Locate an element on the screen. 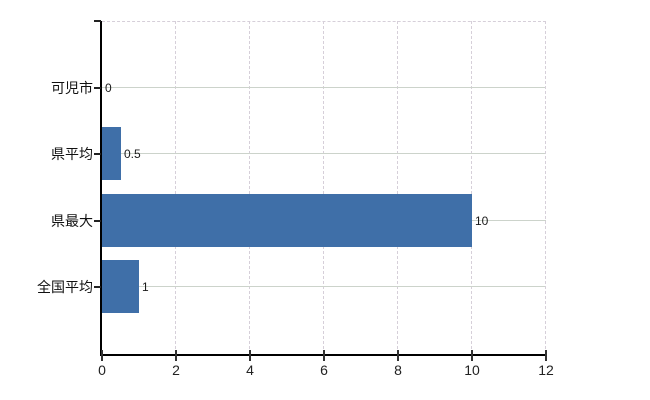 The height and width of the screenshot is (400, 650). plot-border-top is located at coordinates (324, 21).